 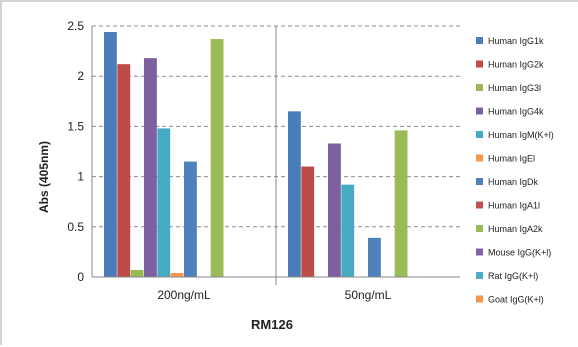 I want to click on legend-label: Human IgDk, so click(x=513, y=182).